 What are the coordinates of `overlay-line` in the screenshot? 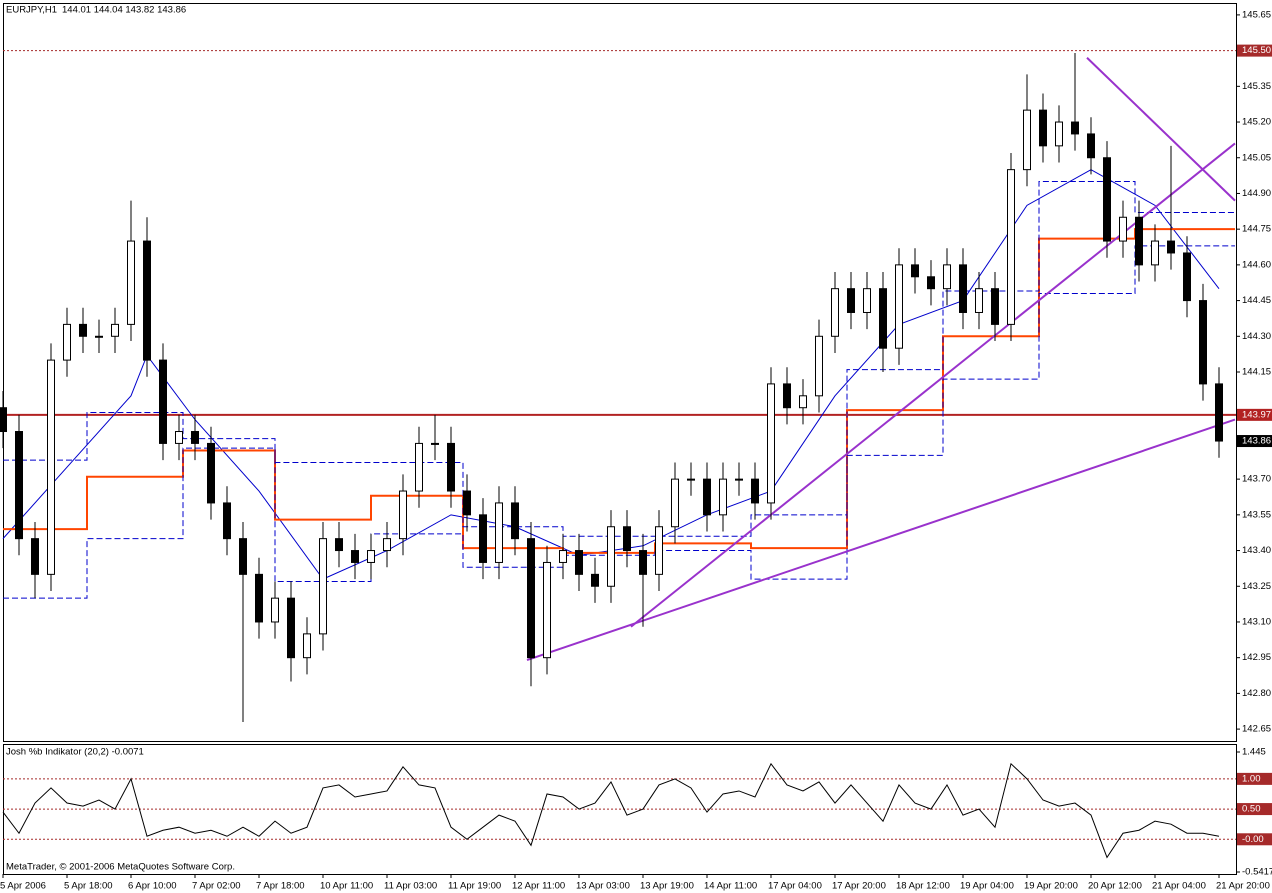 It's located at (1161, 129).